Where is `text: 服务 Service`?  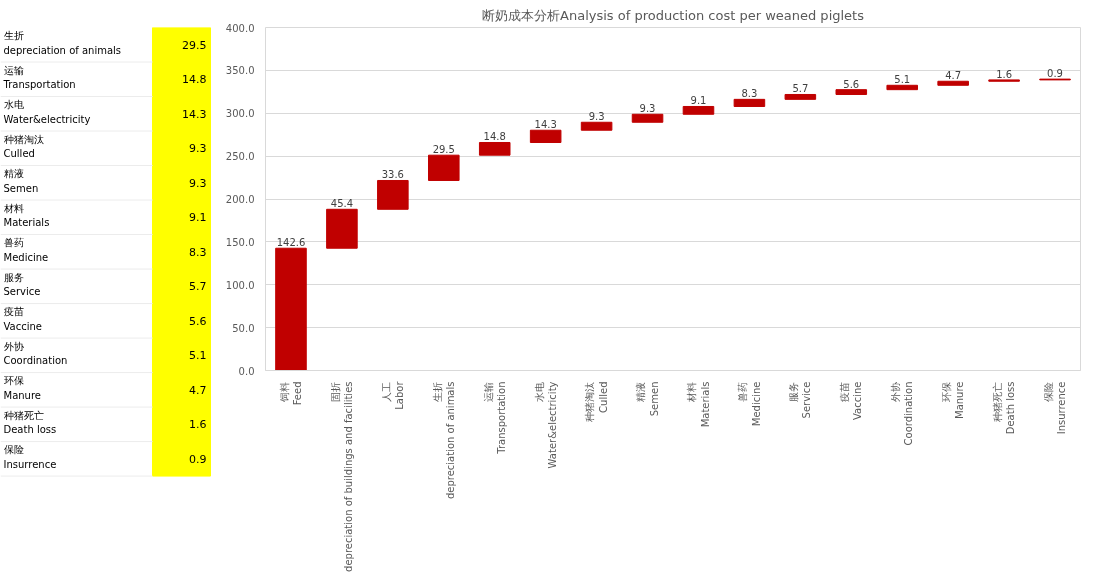 text: 服务 Service is located at coordinates (22, 284).